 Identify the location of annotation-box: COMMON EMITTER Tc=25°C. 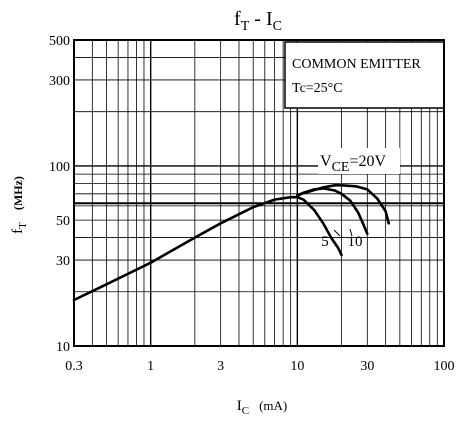
(364, 75).